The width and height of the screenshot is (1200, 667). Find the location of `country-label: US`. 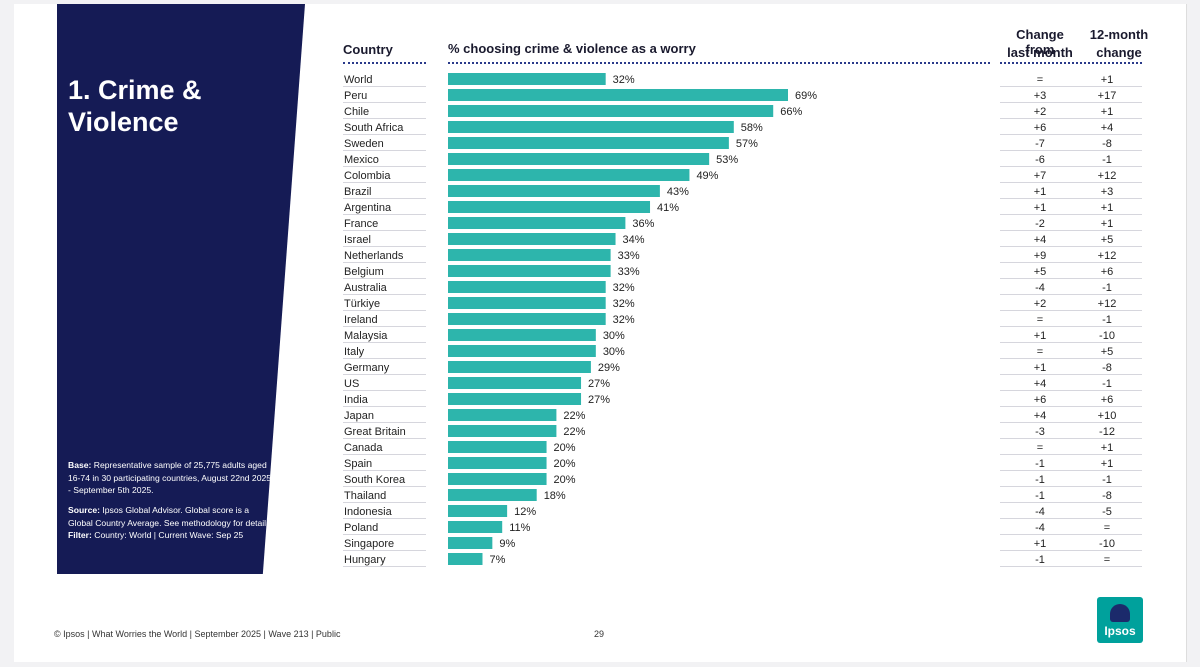

country-label: US is located at coordinates (351, 384).